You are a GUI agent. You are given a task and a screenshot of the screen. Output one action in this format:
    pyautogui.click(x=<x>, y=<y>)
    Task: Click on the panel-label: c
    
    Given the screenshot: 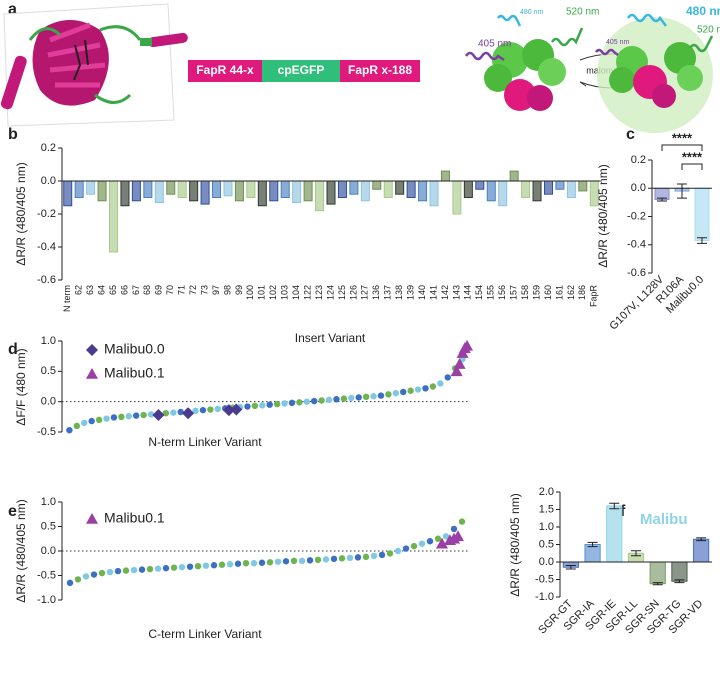 What is the action you would take?
    pyautogui.click(x=630, y=134)
    